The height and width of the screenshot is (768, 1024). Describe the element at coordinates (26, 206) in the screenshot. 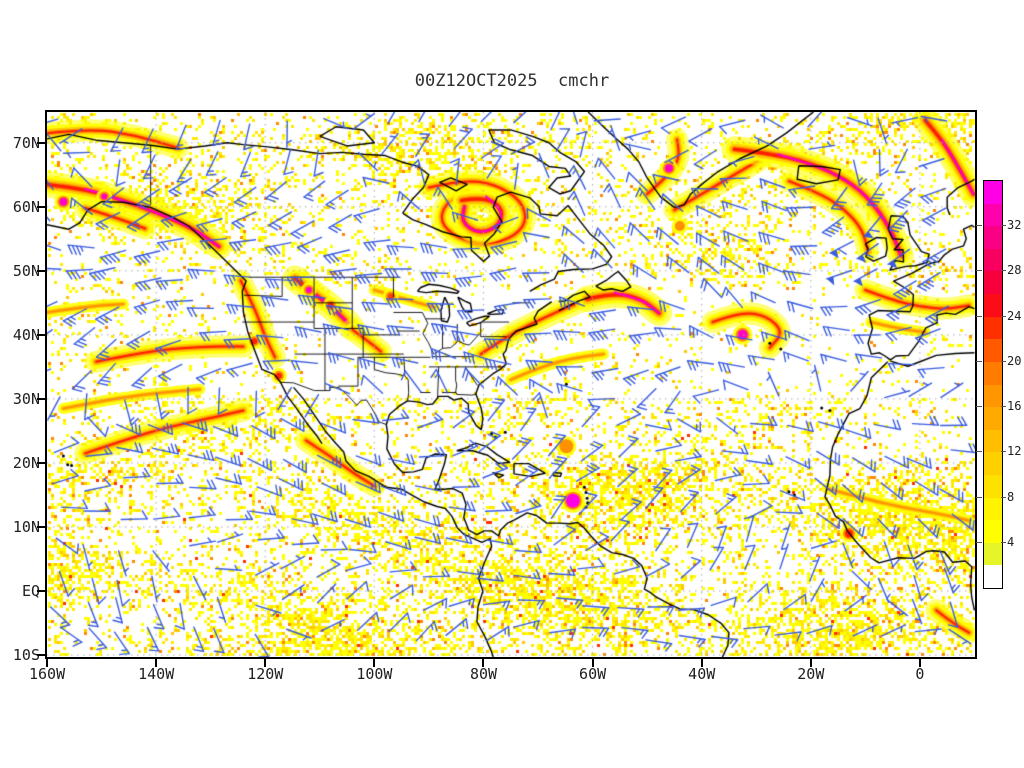

I see `lat-tick-label: 60N` at that location.